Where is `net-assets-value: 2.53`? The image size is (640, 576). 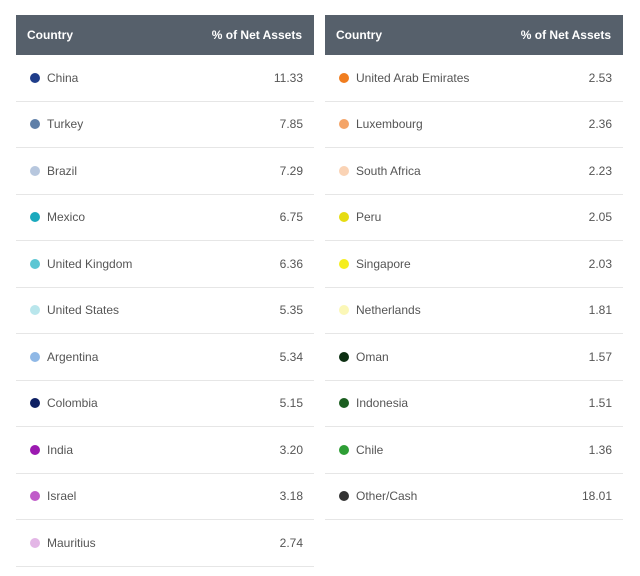 net-assets-value: 2.53 is located at coordinates (600, 77).